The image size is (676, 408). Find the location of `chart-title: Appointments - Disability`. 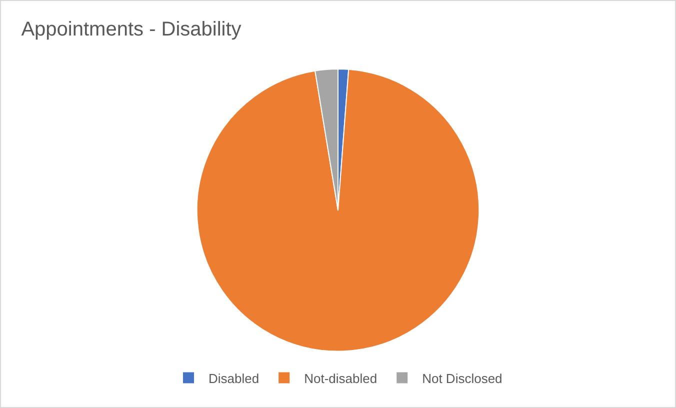

chart-title: Appointments - Disability is located at coordinates (131, 29).